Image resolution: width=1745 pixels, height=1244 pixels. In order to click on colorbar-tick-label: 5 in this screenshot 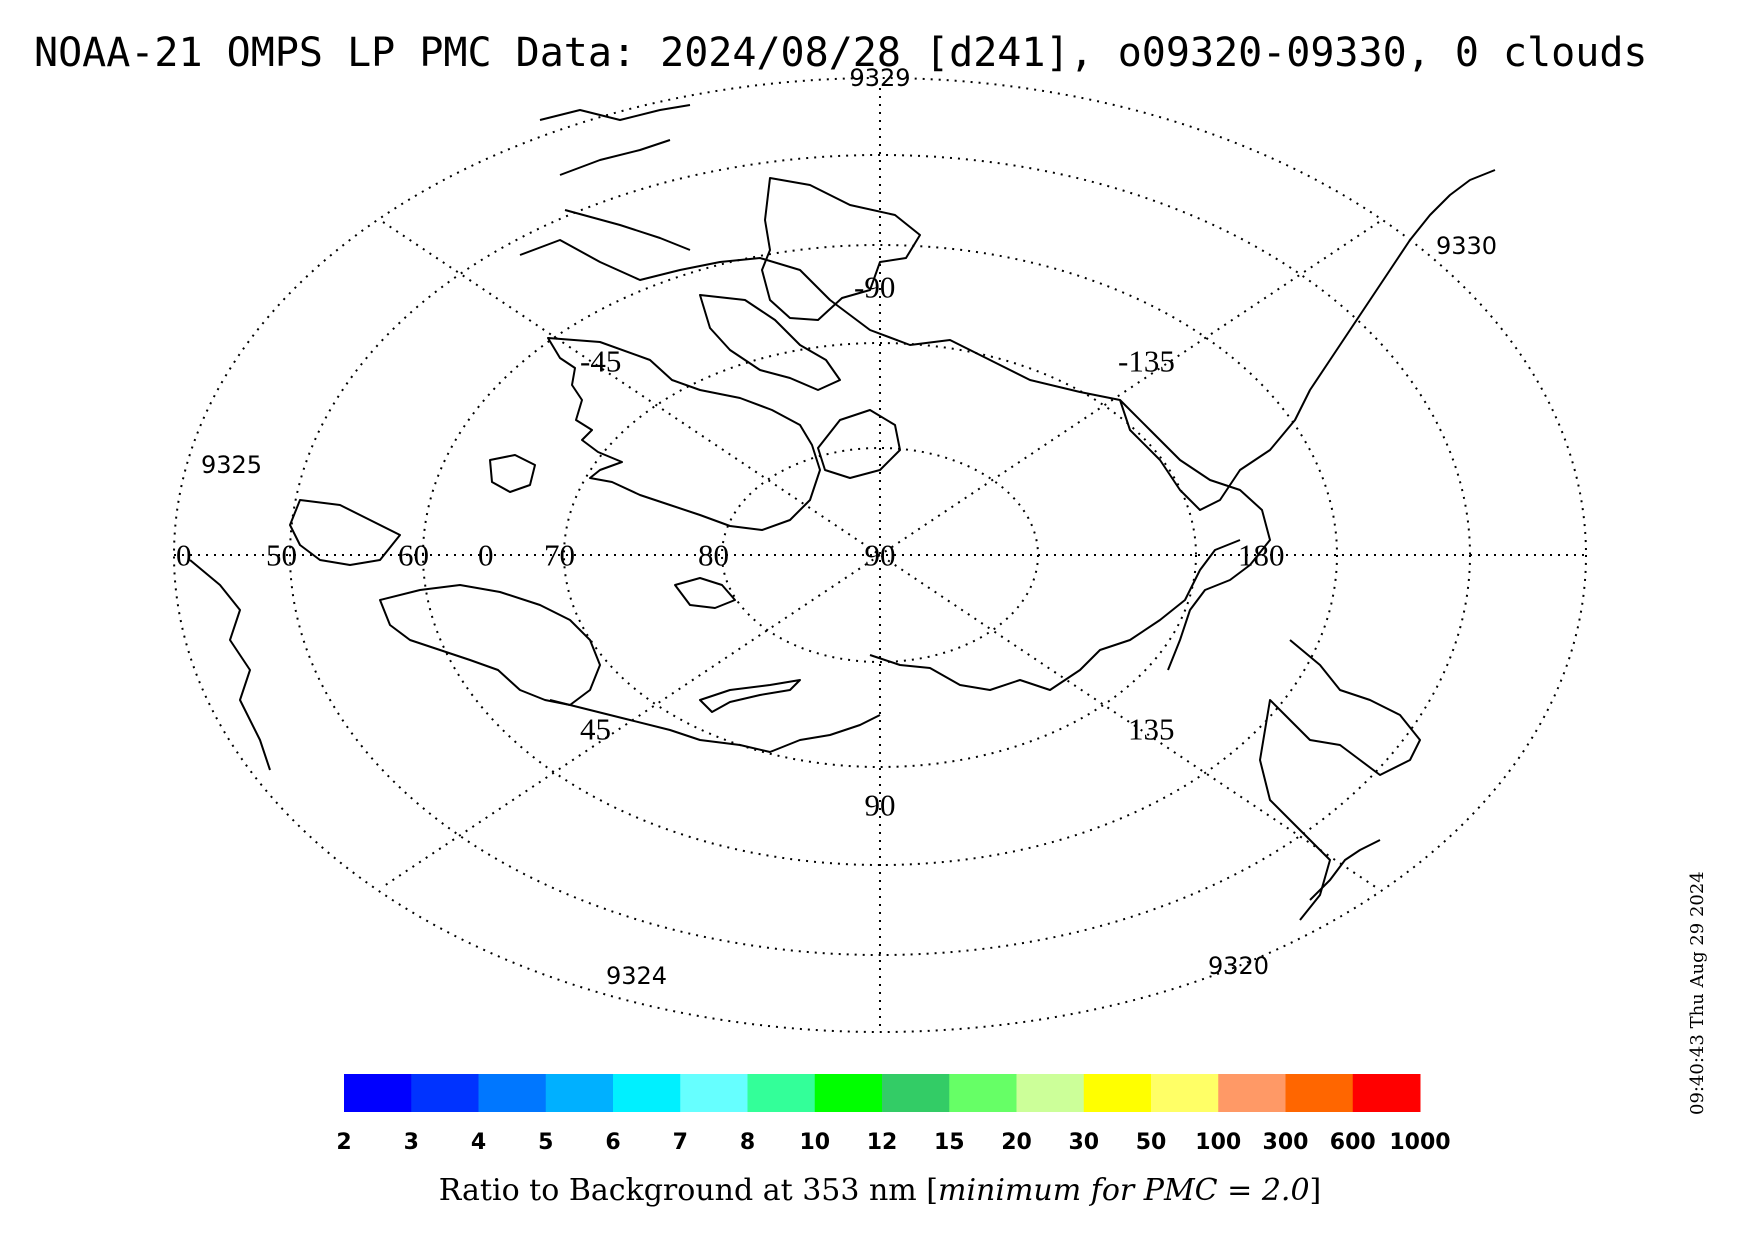, I will do `click(545, 1142)`.